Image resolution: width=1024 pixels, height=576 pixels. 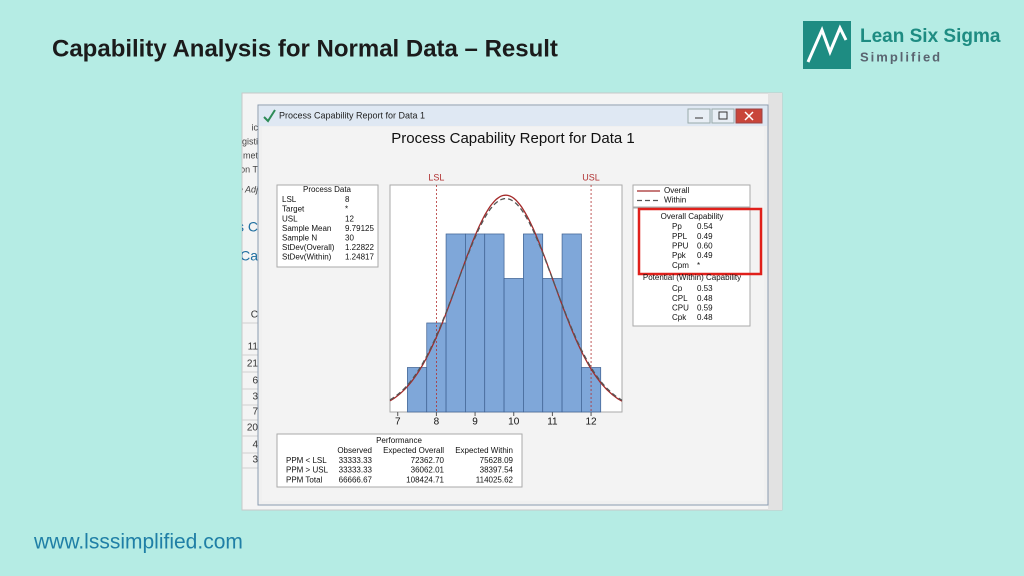 What do you see at coordinates (255, 412) in the screenshot?
I see `background-row-label: 7` at bounding box center [255, 412].